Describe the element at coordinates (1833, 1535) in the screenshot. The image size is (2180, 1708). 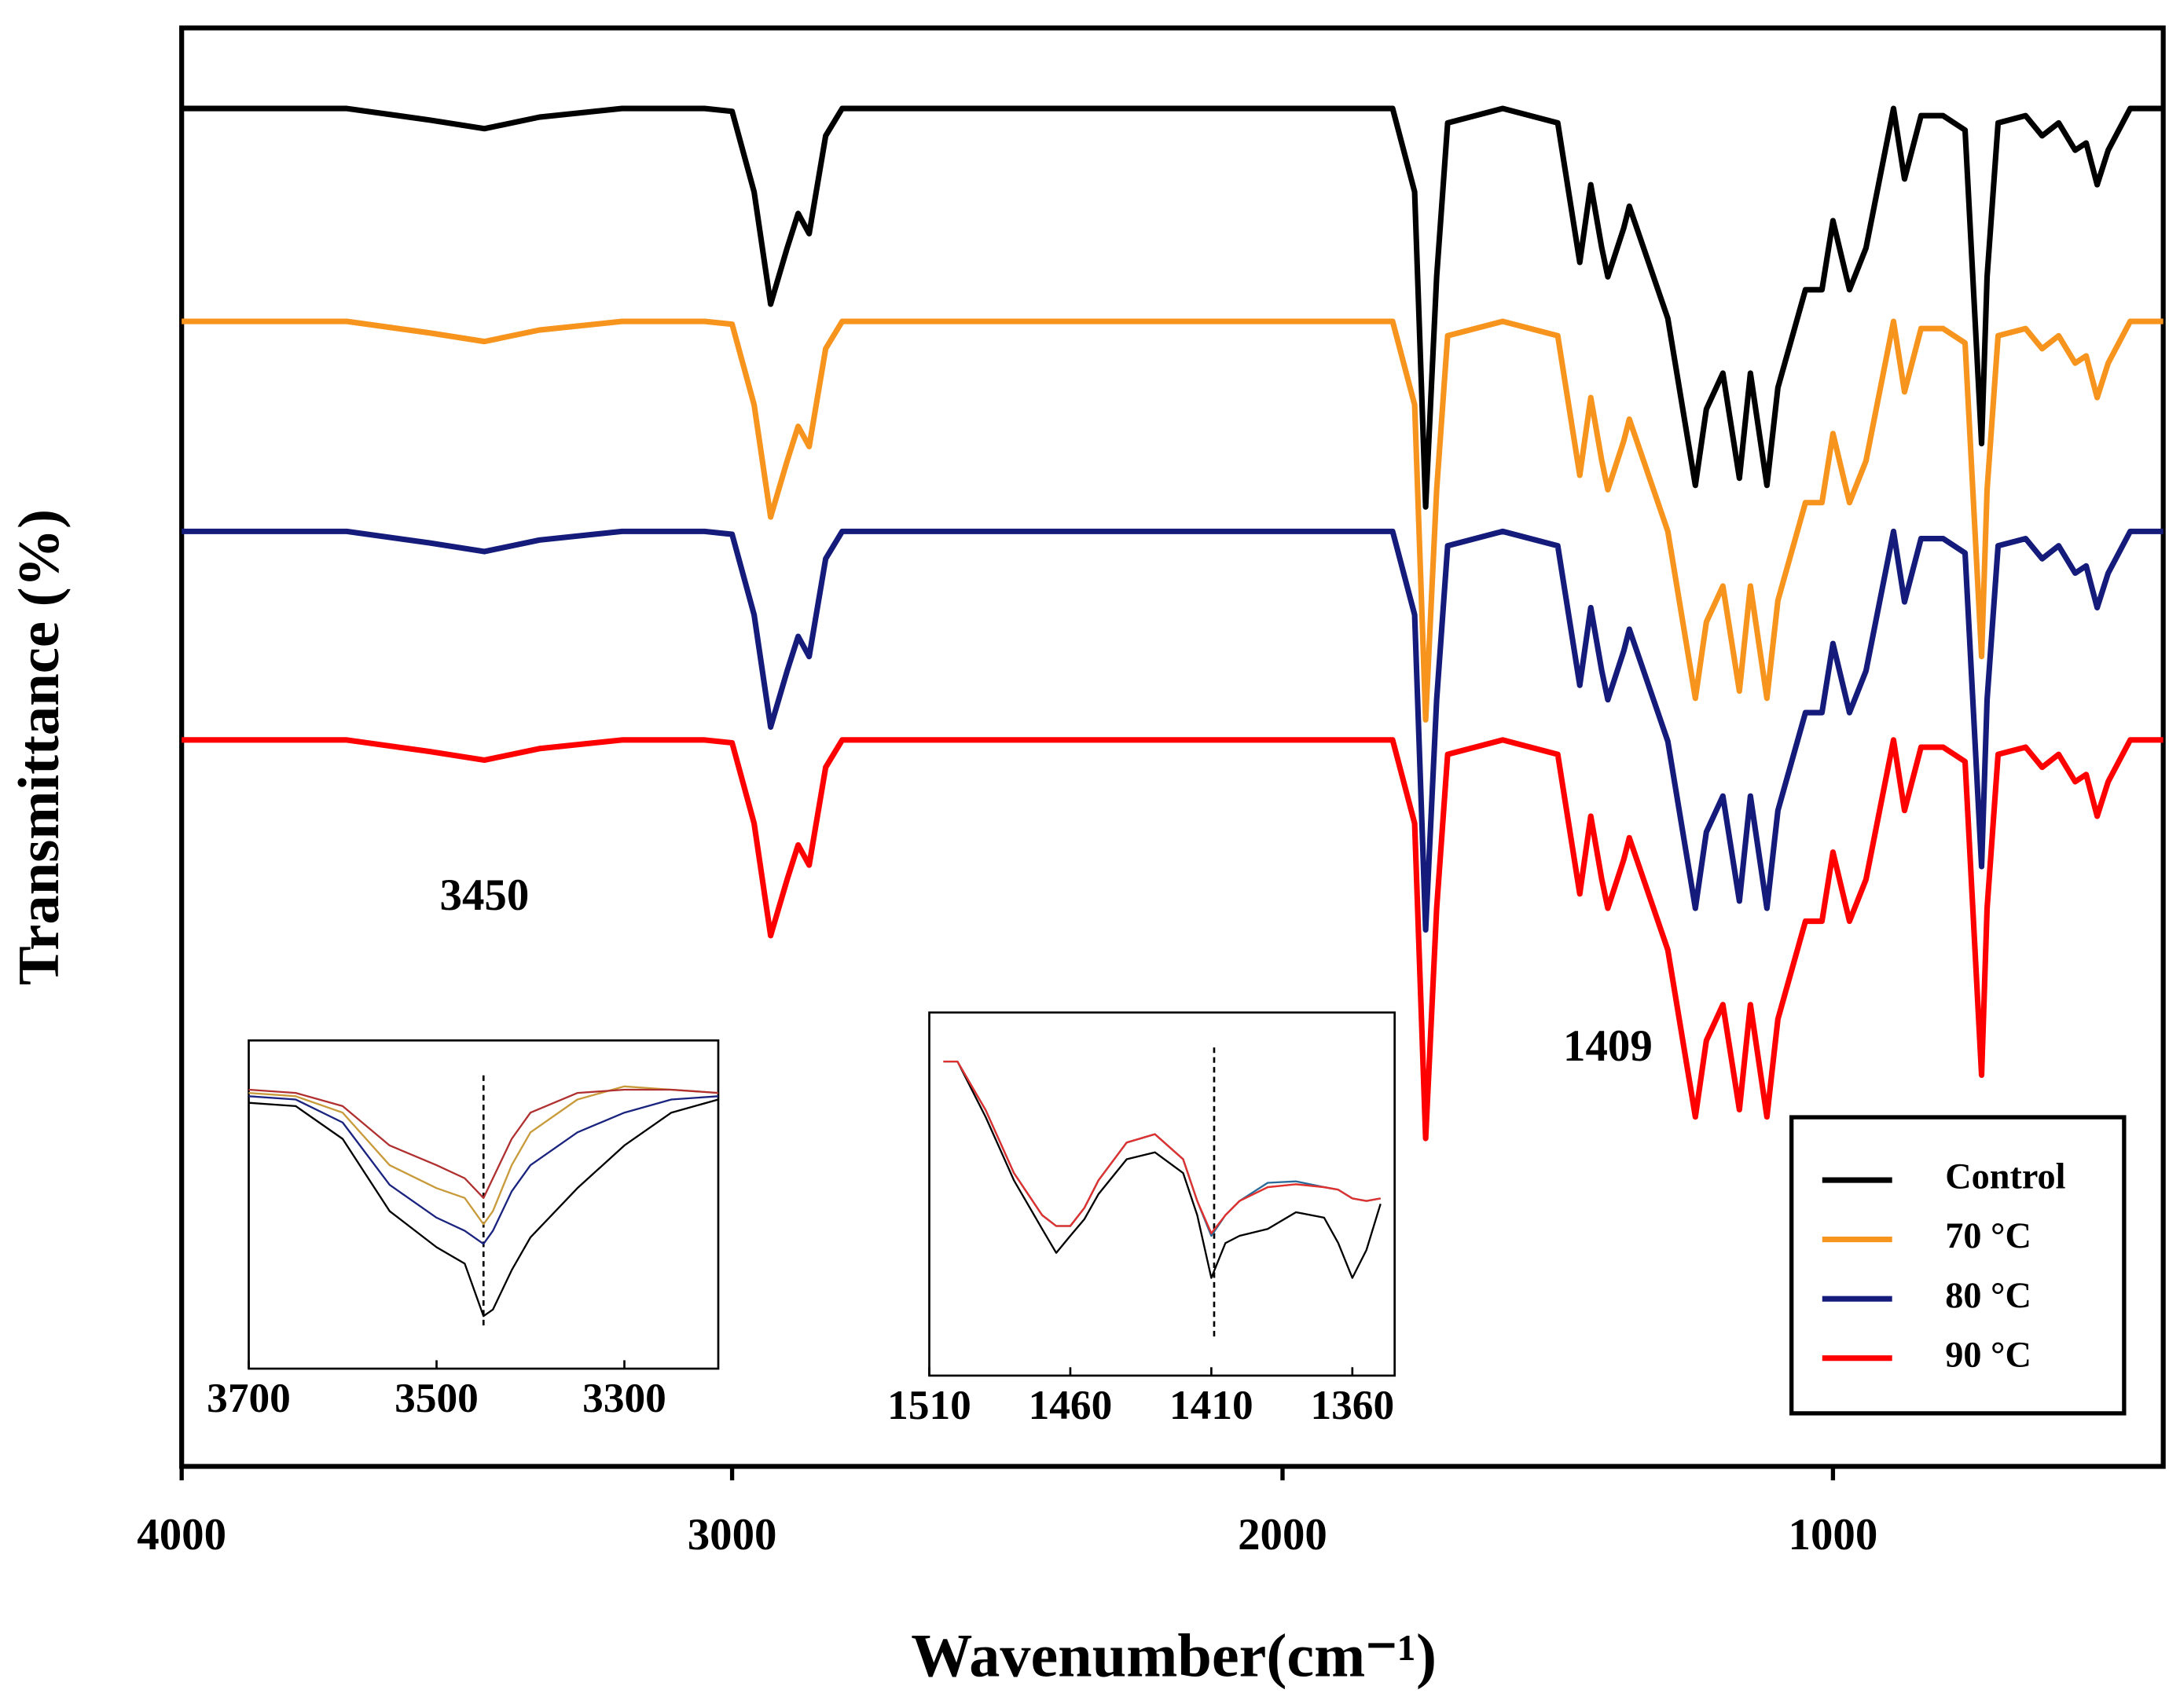
I see `x-tick-label: 1000` at that location.